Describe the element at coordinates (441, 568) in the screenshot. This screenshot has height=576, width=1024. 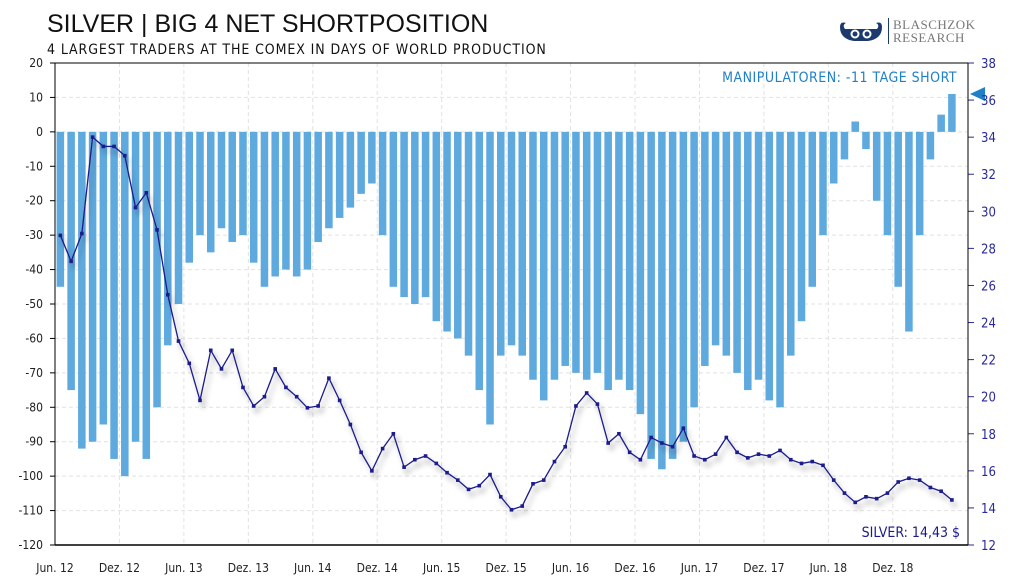
I see `x-tick-label: Jun. 15` at that location.